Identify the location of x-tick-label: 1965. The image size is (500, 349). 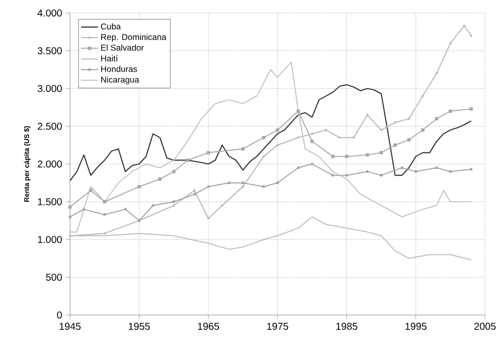
(208, 326).